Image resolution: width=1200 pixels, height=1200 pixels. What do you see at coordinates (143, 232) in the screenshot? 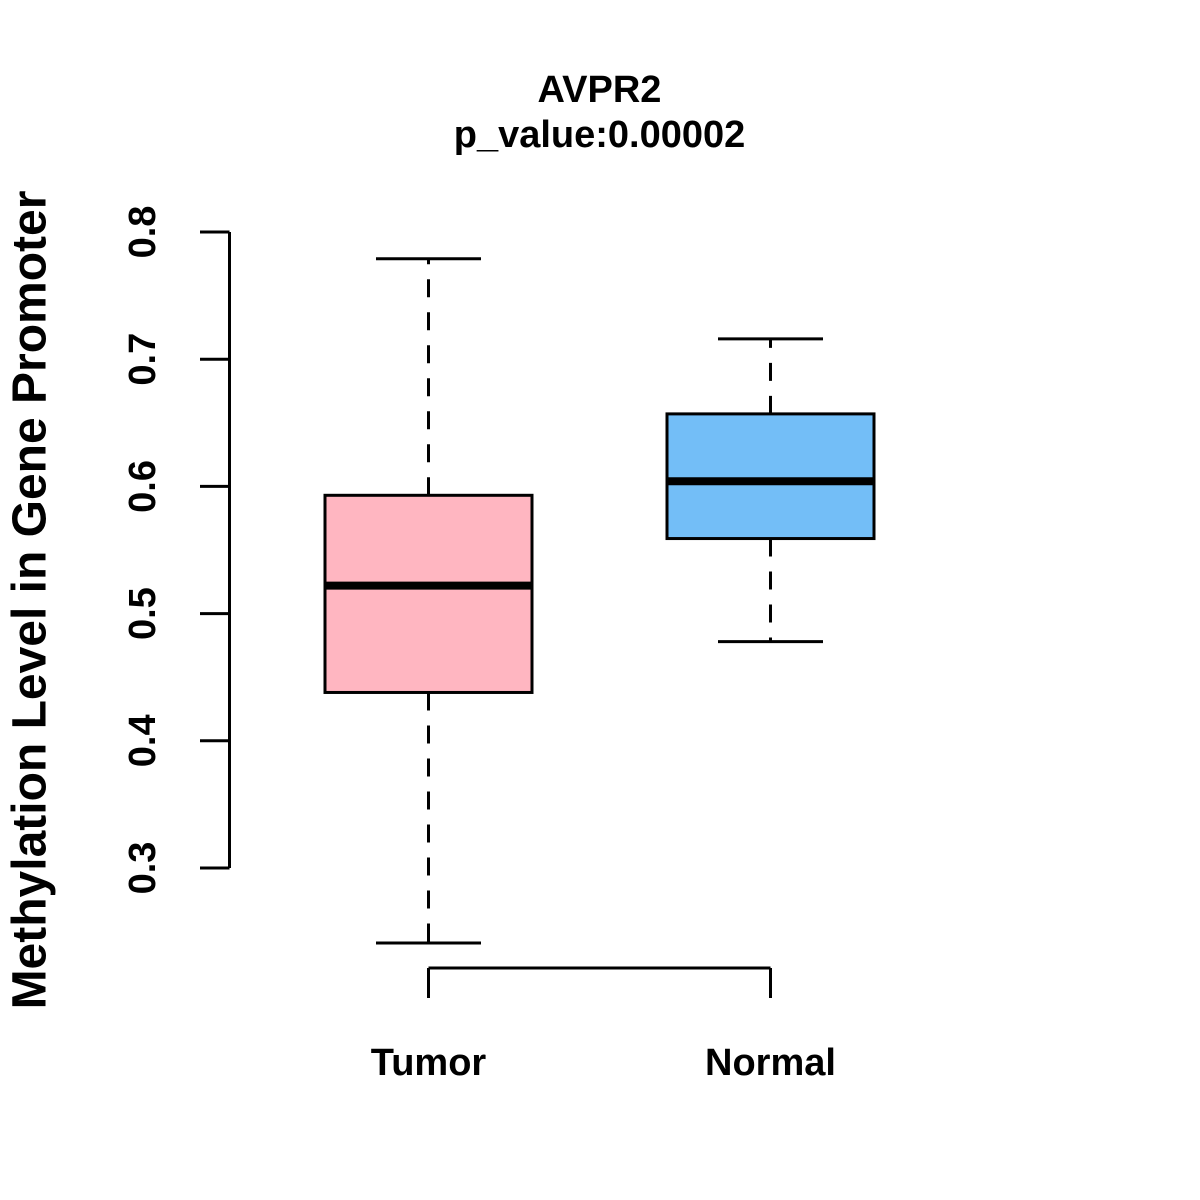
I see `y-axis-tick-label: 0.8` at bounding box center [143, 232].